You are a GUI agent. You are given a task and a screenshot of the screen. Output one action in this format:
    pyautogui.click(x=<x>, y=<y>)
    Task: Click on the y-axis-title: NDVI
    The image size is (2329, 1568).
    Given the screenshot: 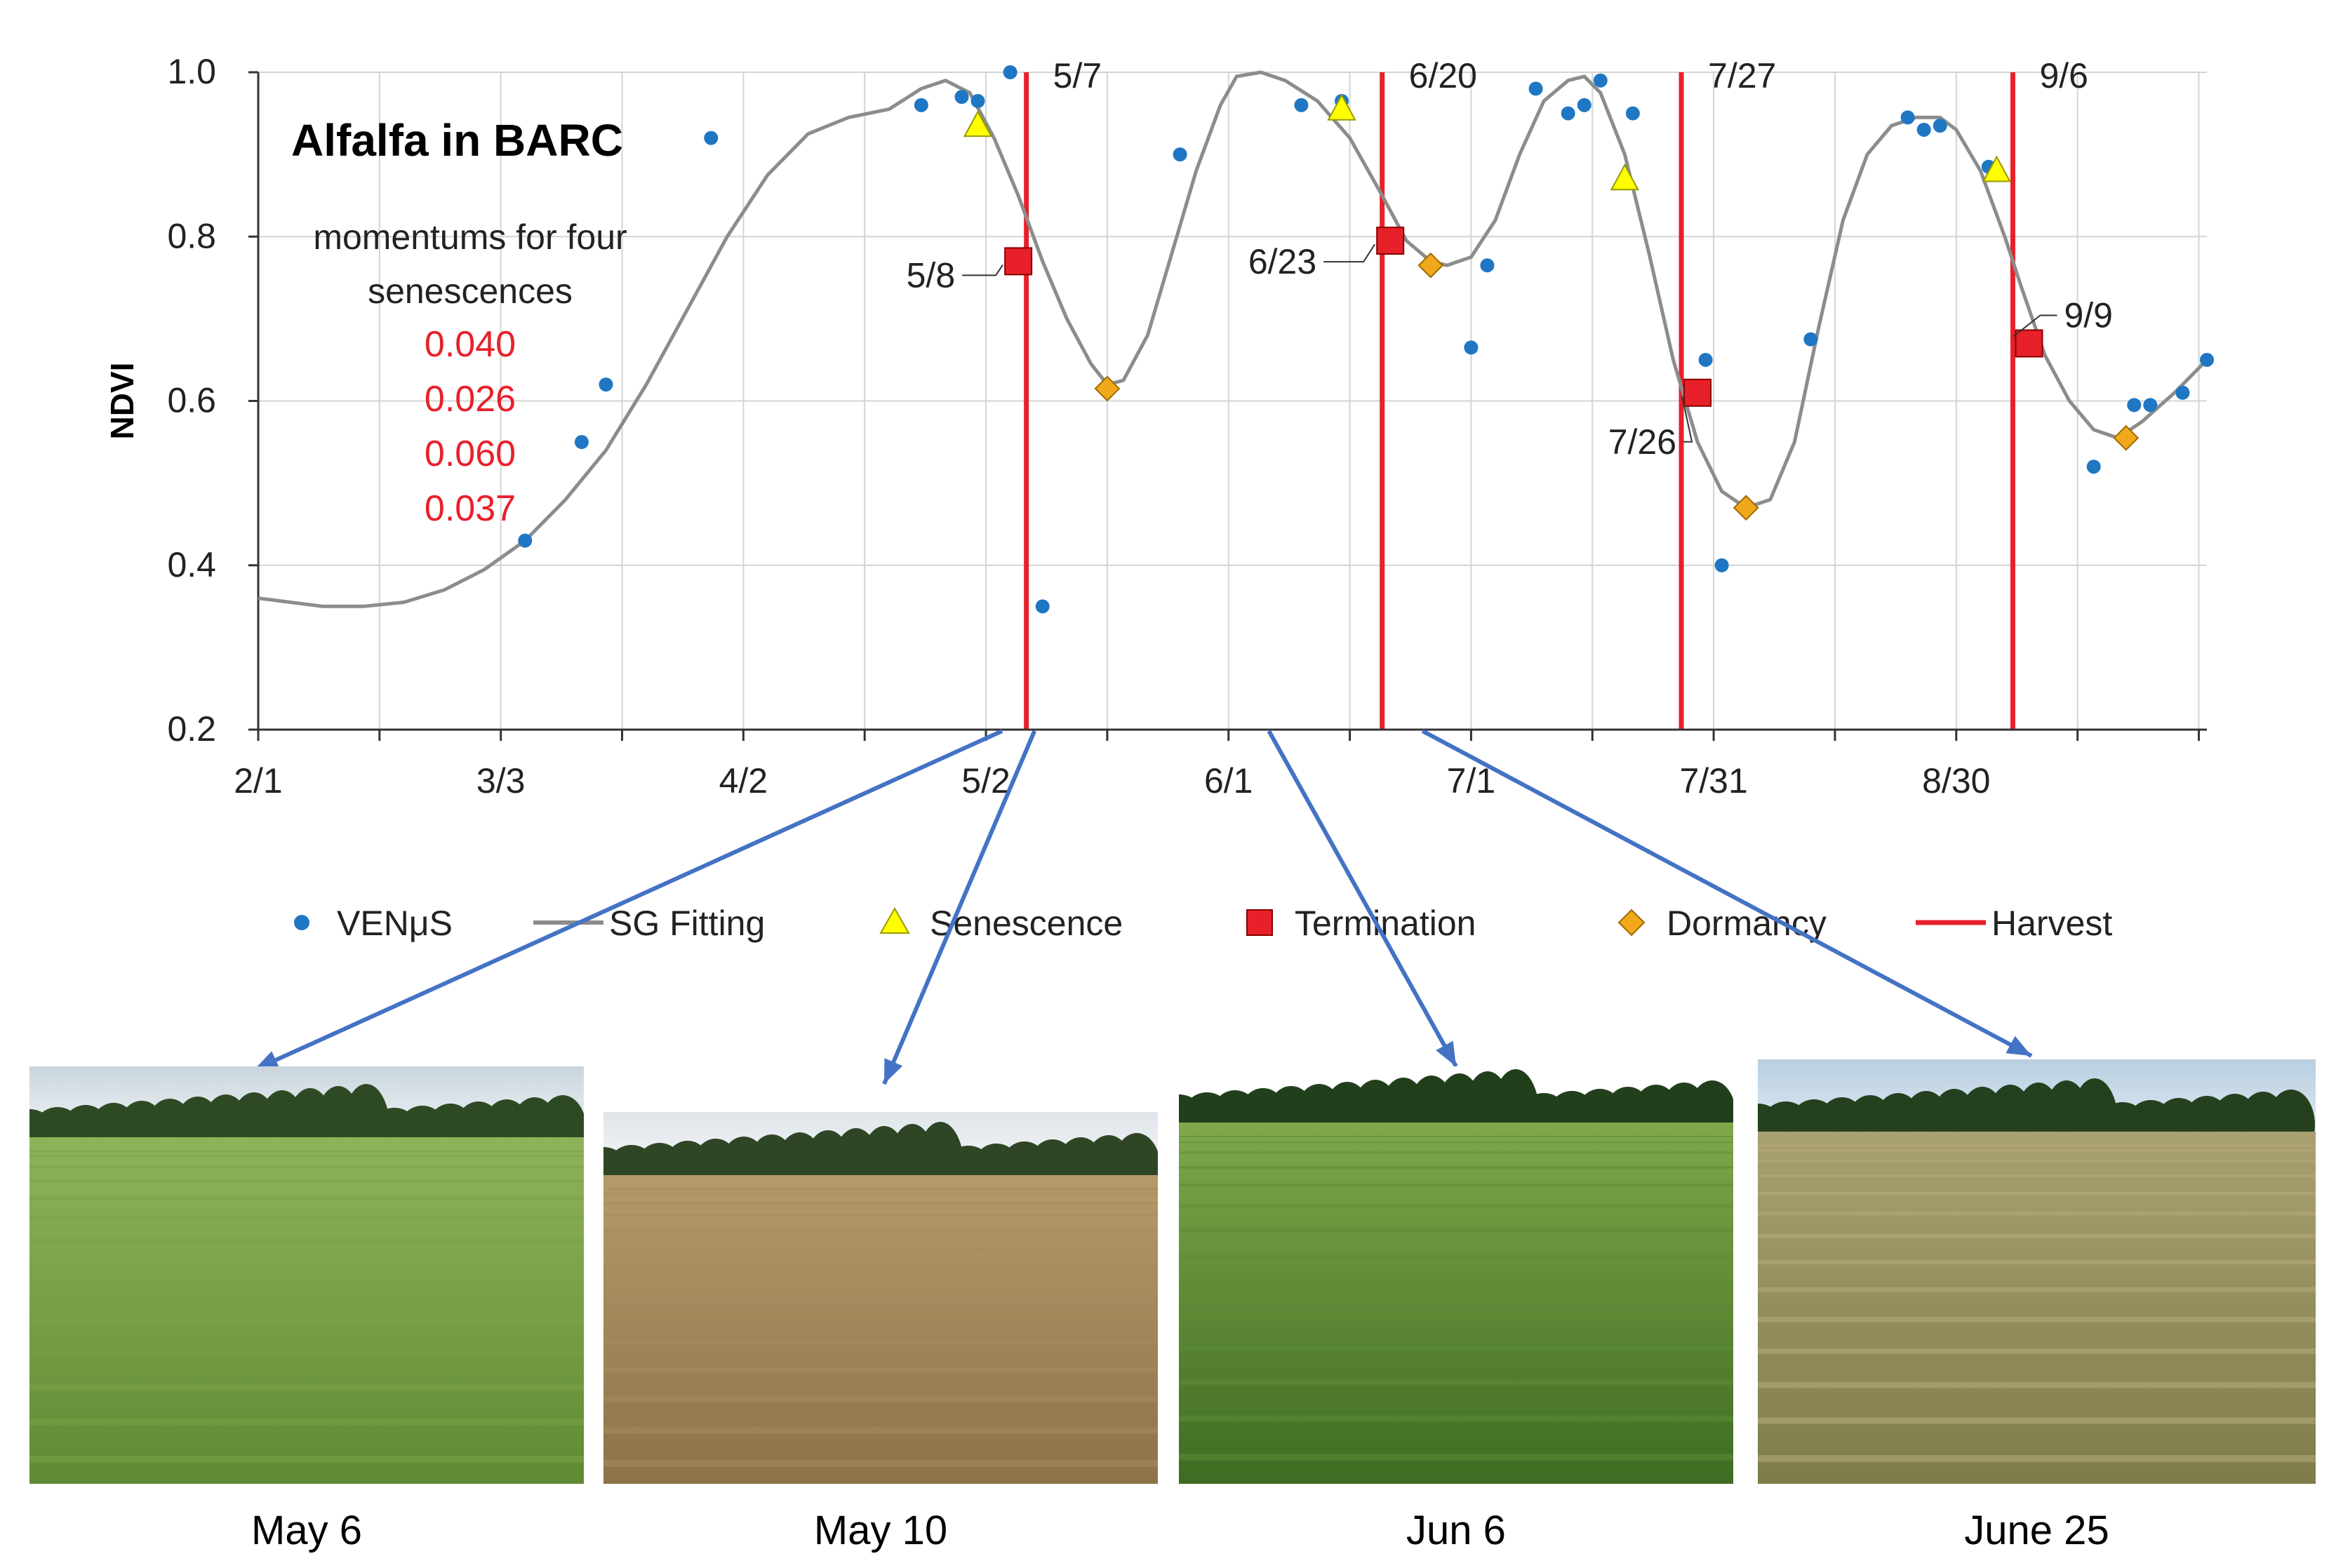 What is the action you would take?
    pyautogui.click(x=122, y=402)
    